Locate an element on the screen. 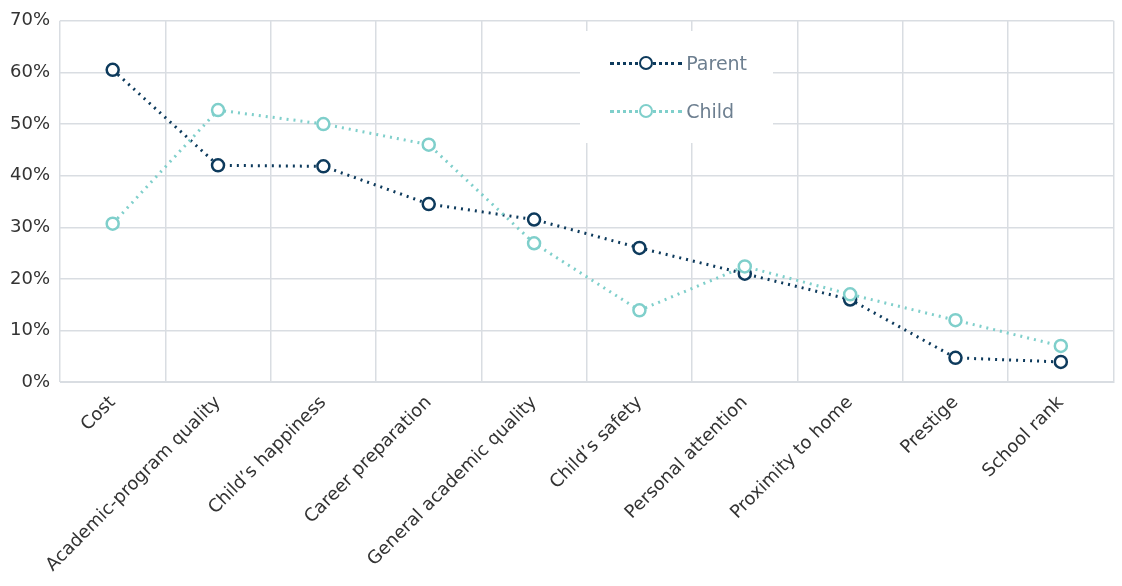  y-tick-label: 40% is located at coordinates (30, 174).